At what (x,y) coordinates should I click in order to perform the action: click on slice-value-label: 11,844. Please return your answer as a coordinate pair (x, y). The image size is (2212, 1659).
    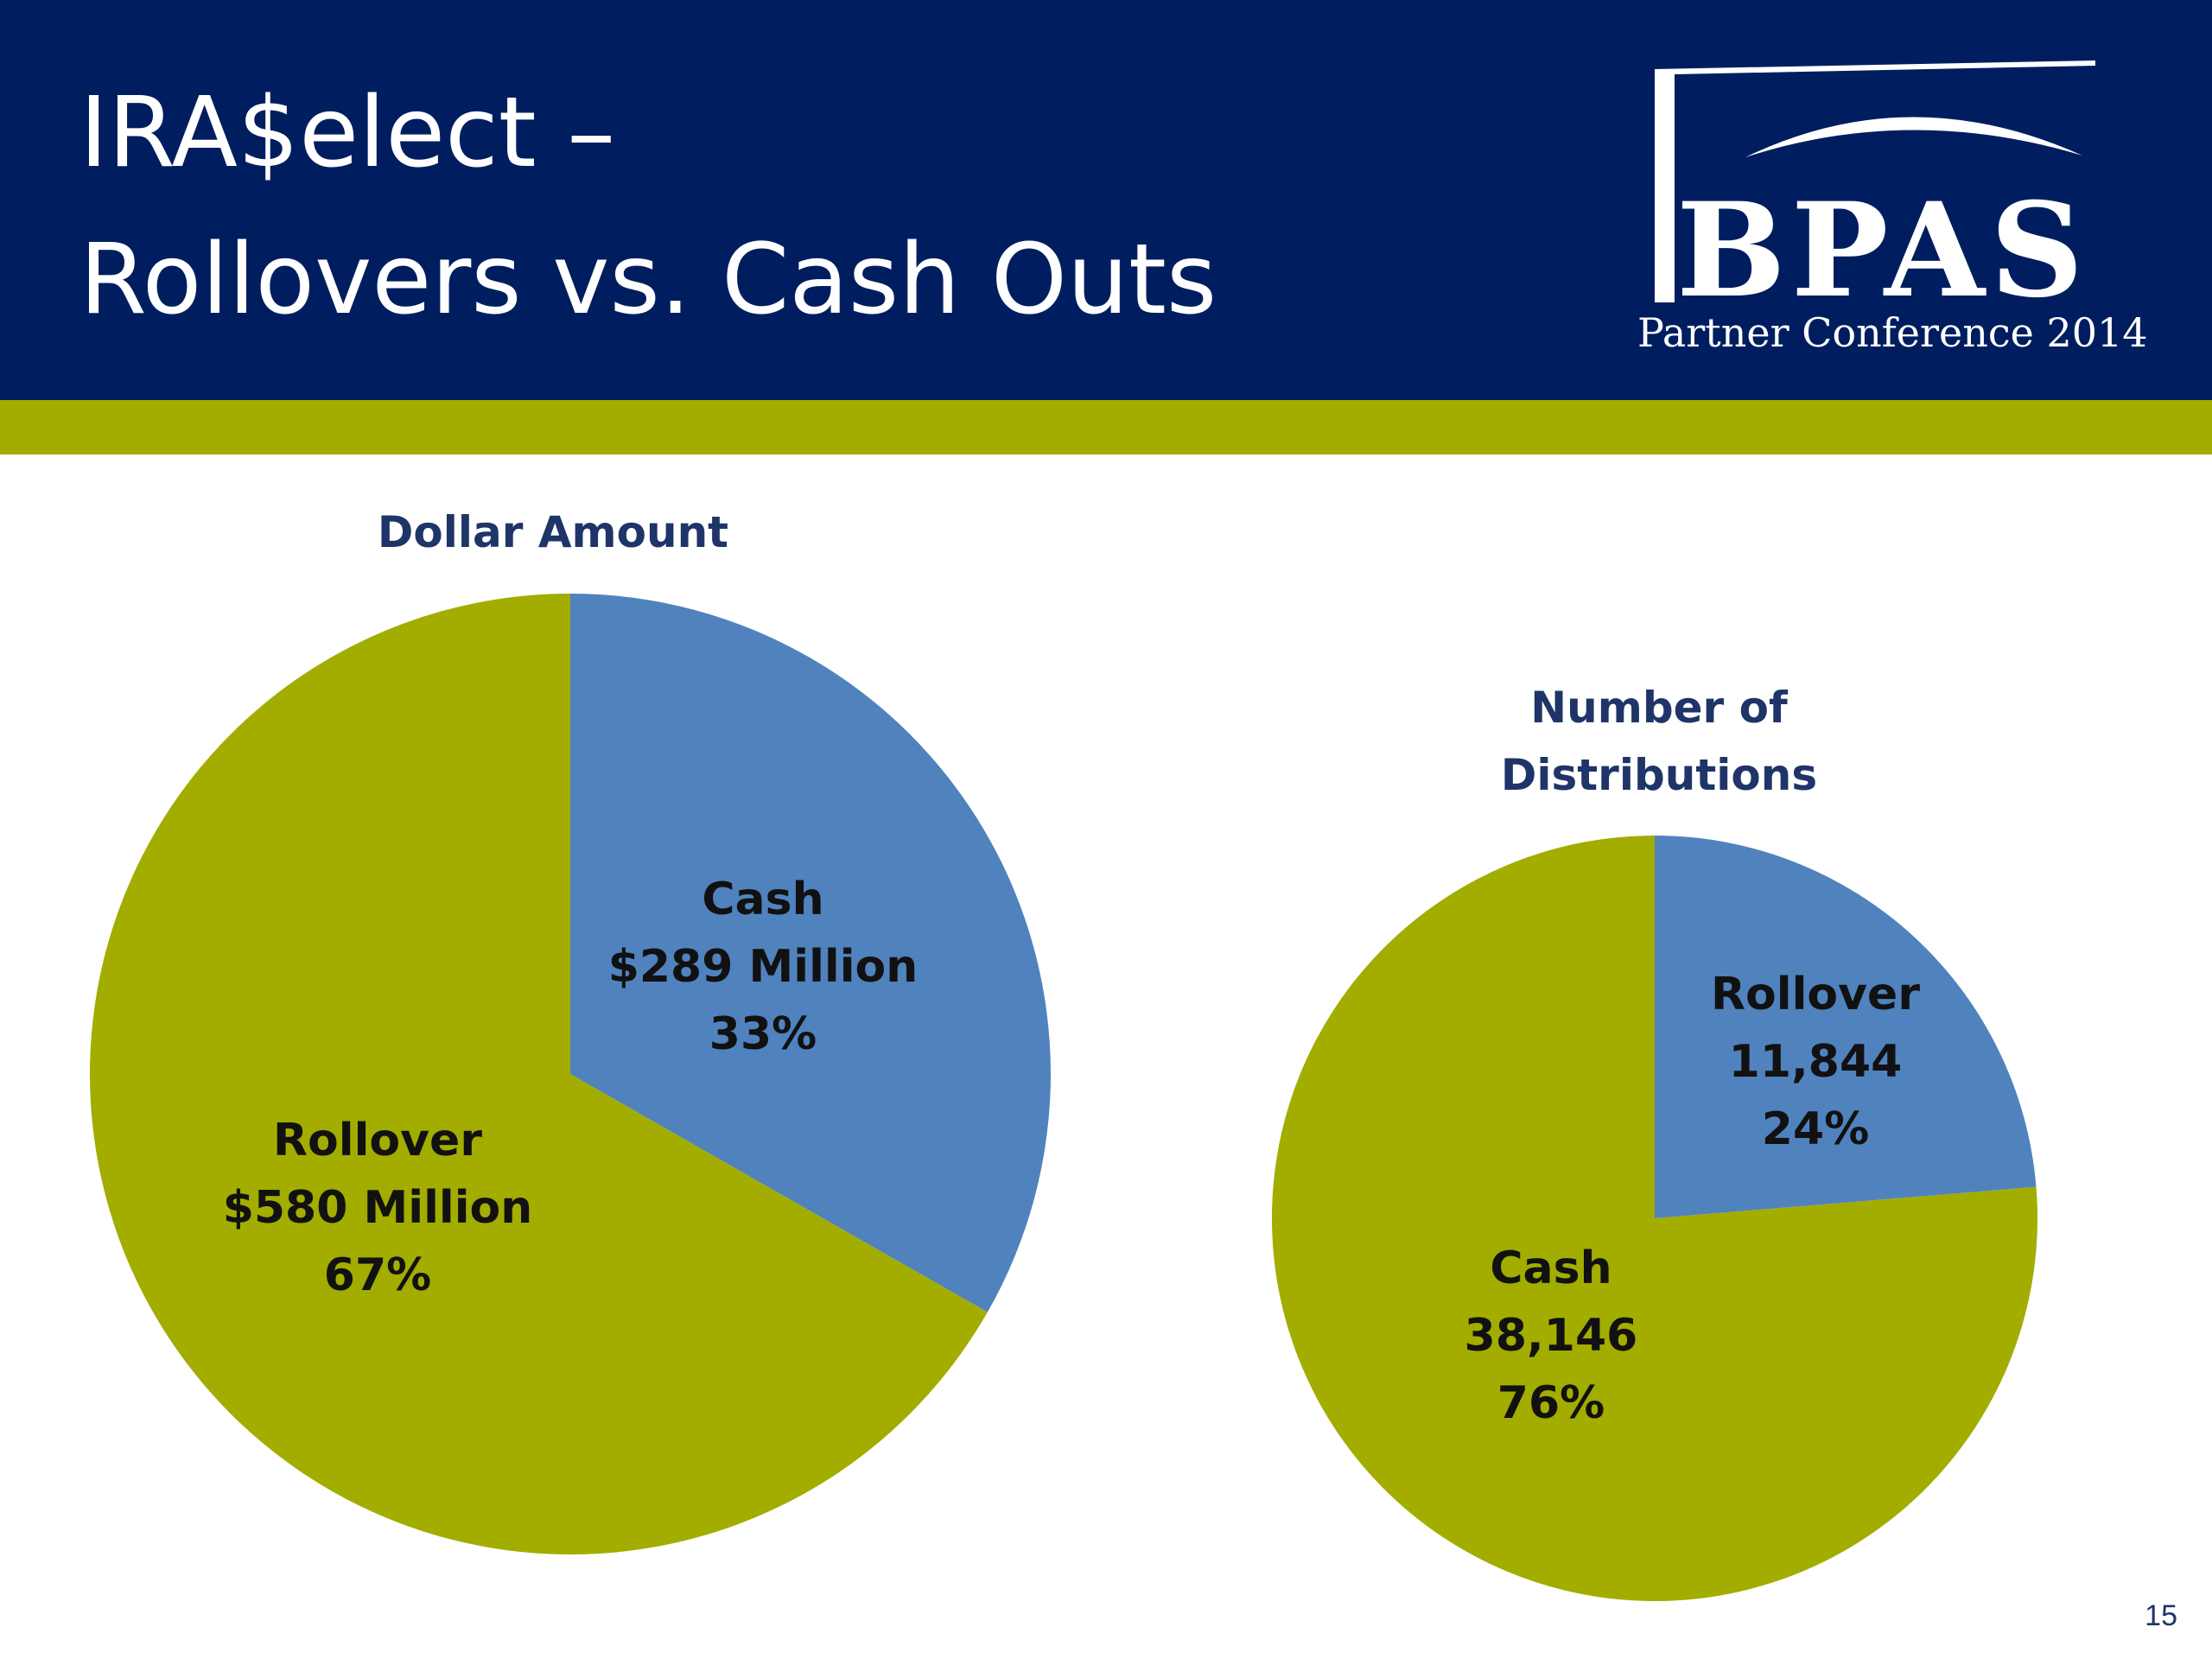
    Looking at the image, I should click on (1816, 1062).